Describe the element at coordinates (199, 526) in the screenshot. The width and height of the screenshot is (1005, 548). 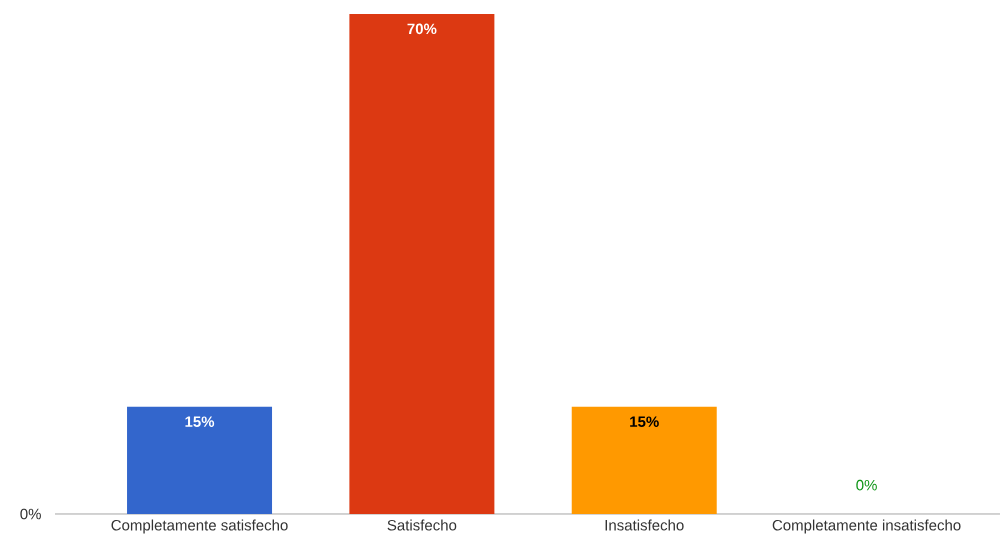
I see `x-tick-label: Completamente satisfecho` at that location.